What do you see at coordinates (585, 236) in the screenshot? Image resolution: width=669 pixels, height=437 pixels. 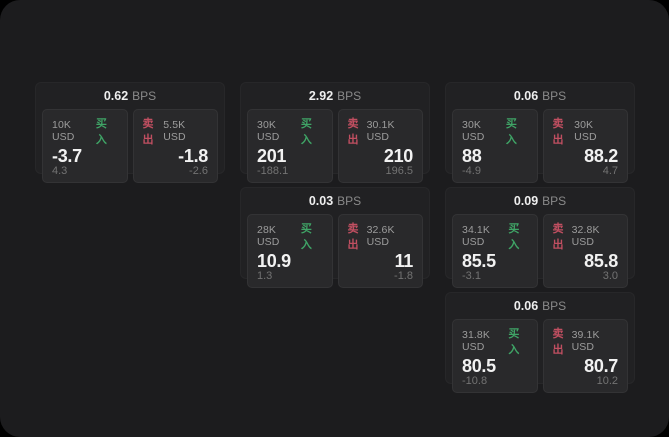 I see `sell-amount: 32.8K USD` at bounding box center [585, 236].